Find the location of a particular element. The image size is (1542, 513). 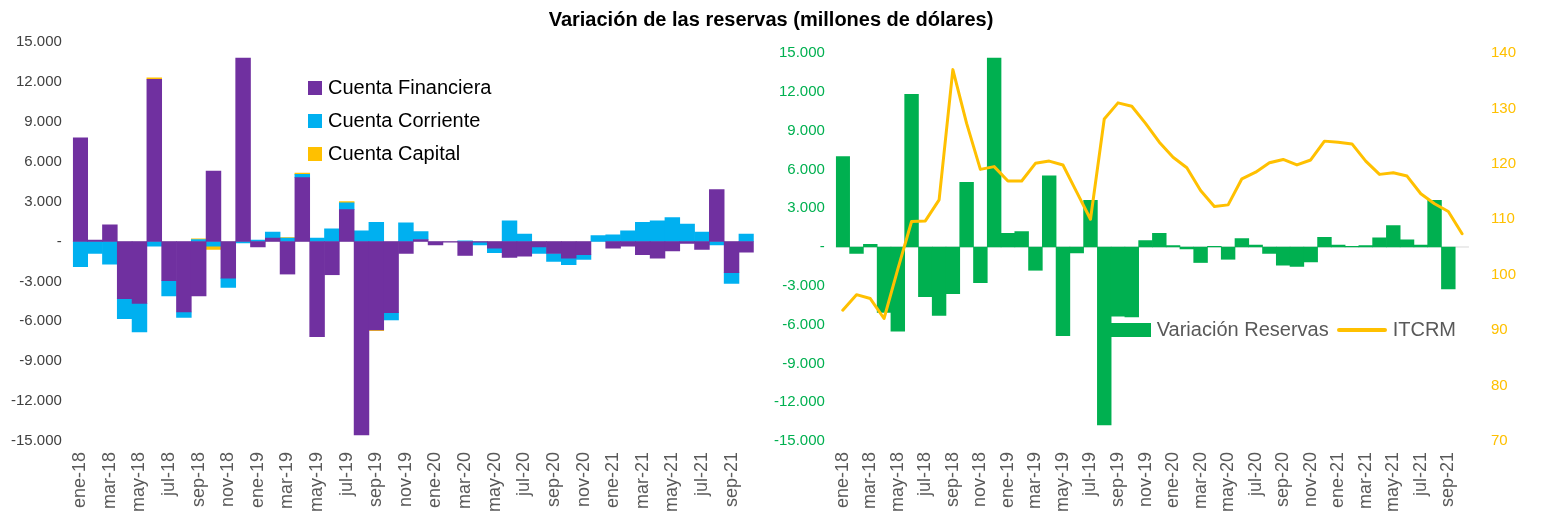

y2-tick-label: 140 is located at coordinates (1503, 52).